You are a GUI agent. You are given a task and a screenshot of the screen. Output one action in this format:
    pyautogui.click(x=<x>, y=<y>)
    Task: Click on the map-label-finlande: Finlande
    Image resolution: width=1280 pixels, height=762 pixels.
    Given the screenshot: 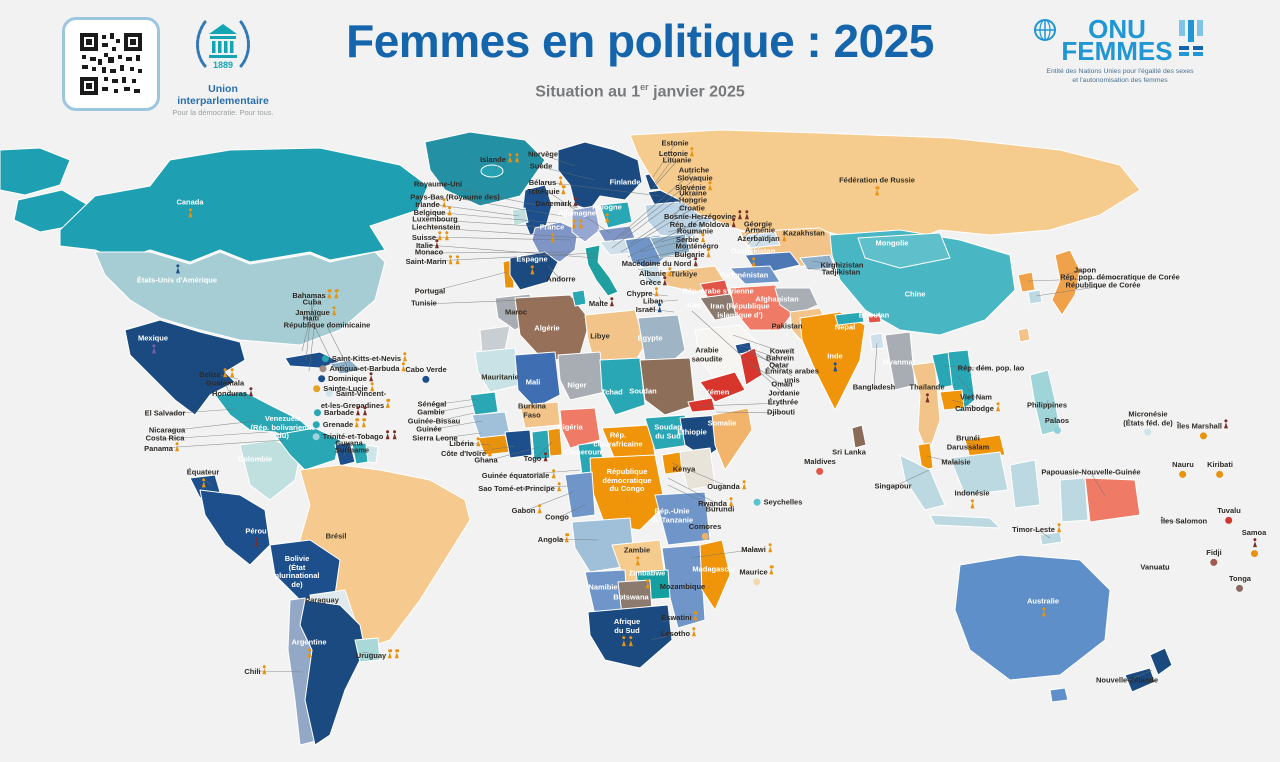 What is the action you would take?
    pyautogui.click(x=625, y=182)
    